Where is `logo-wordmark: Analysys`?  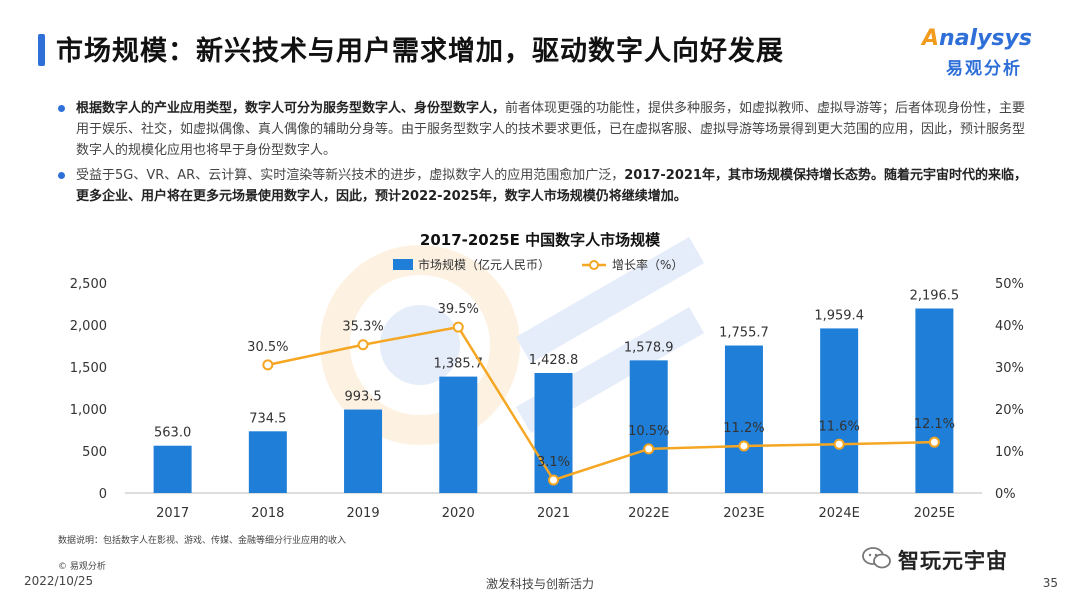 logo-wordmark: Analysys is located at coordinates (977, 38).